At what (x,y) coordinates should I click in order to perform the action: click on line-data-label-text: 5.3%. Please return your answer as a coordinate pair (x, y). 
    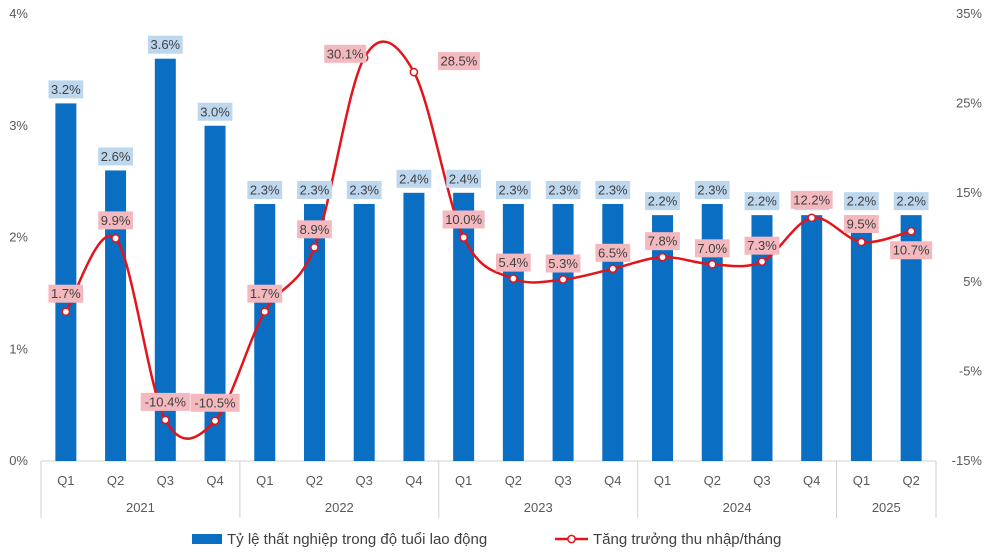
    Looking at the image, I should click on (563, 263).